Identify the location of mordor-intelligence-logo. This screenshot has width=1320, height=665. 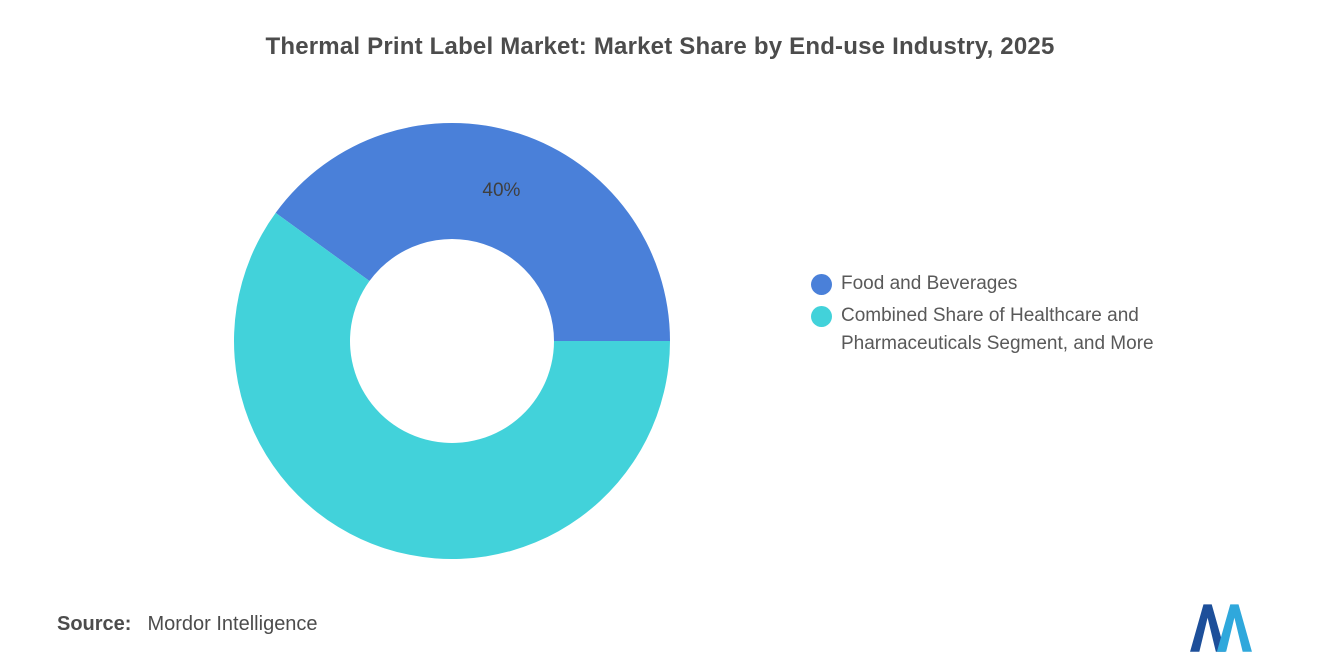
(1221, 628).